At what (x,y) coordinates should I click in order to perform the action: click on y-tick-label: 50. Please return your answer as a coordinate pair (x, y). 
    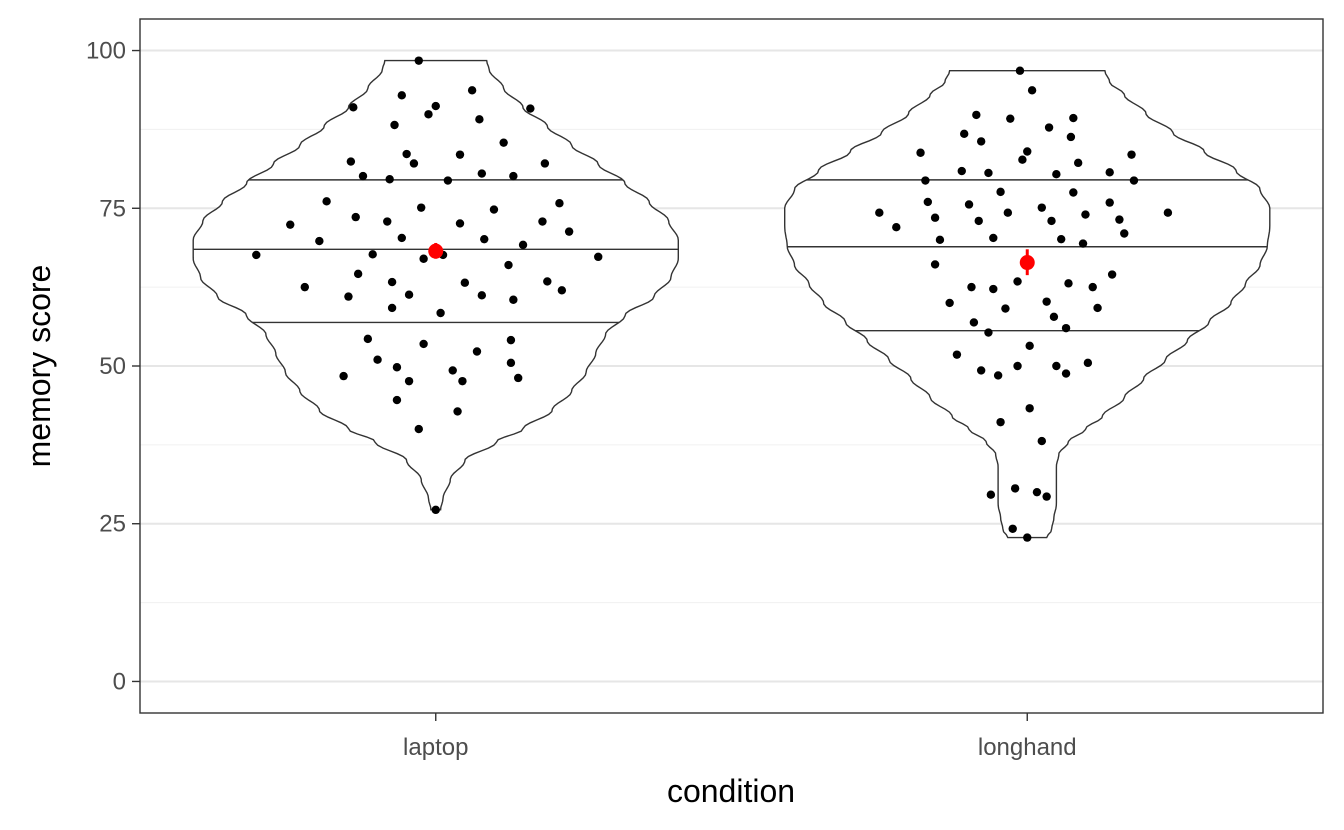
    Looking at the image, I should click on (112, 366).